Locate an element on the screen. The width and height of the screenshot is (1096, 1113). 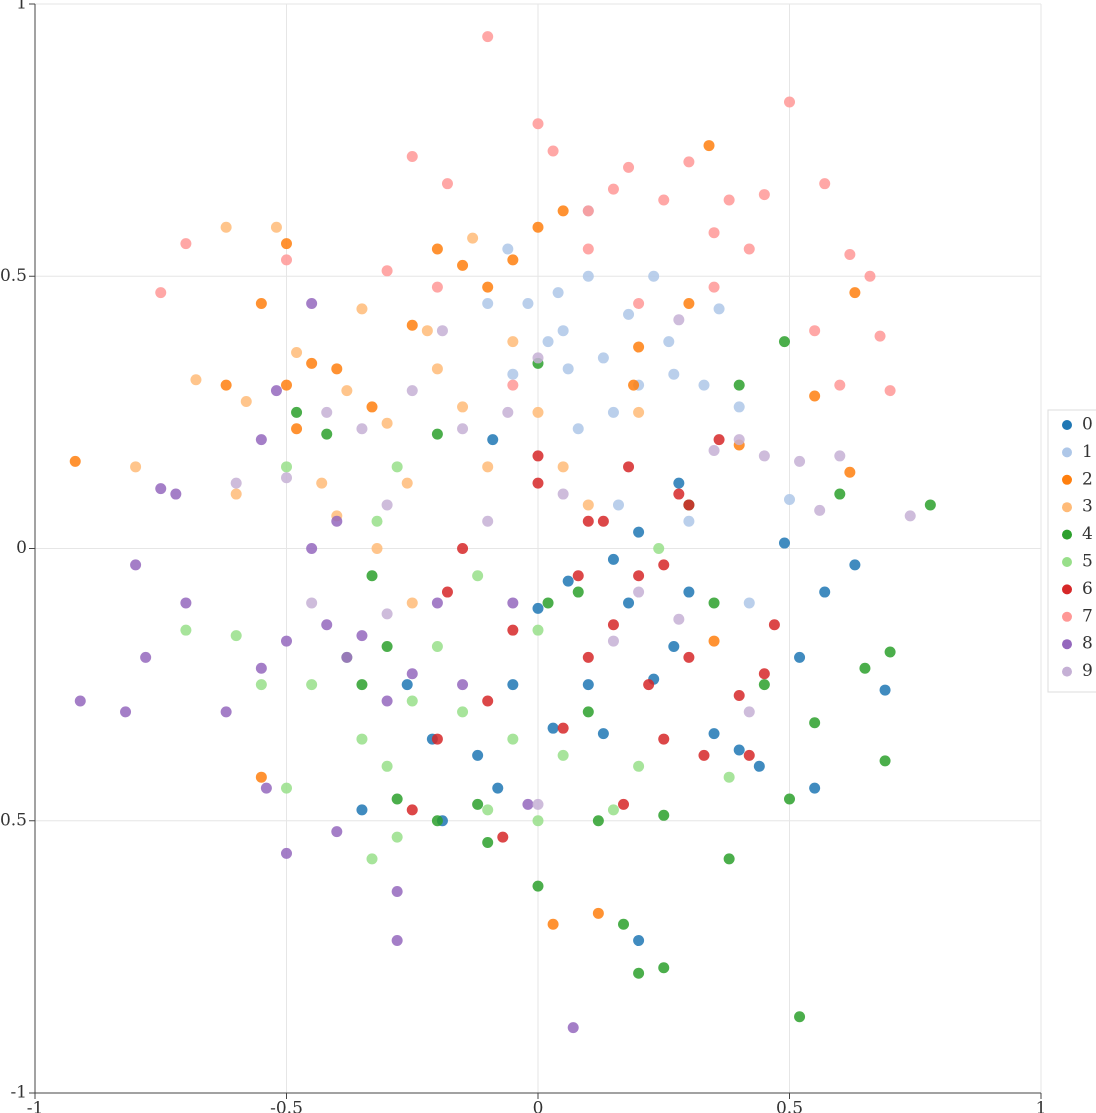
legend-label: 5 is located at coordinates (1087, 562).